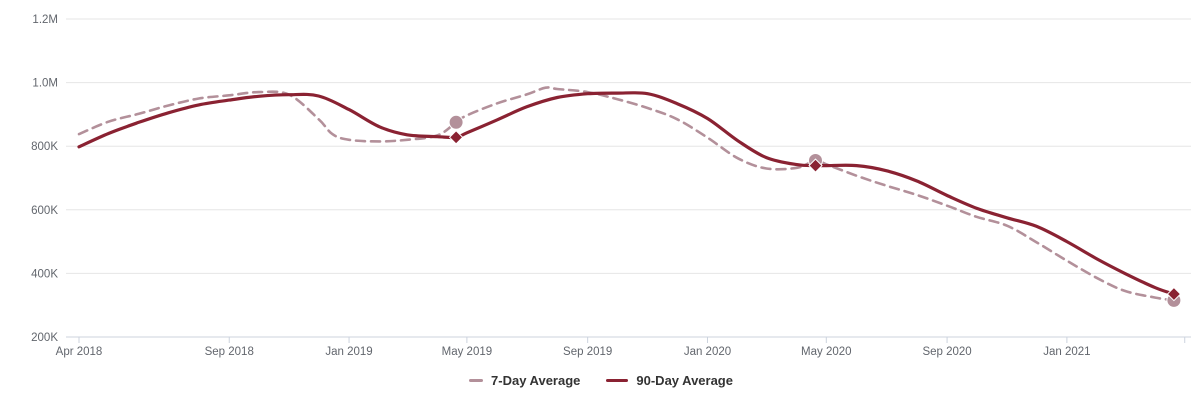 This screenshot has width=1202, height=412. Describe the element at coordinates (45, 20) in the screenshot. I see `y-axis-label: 1.2M` at that location.